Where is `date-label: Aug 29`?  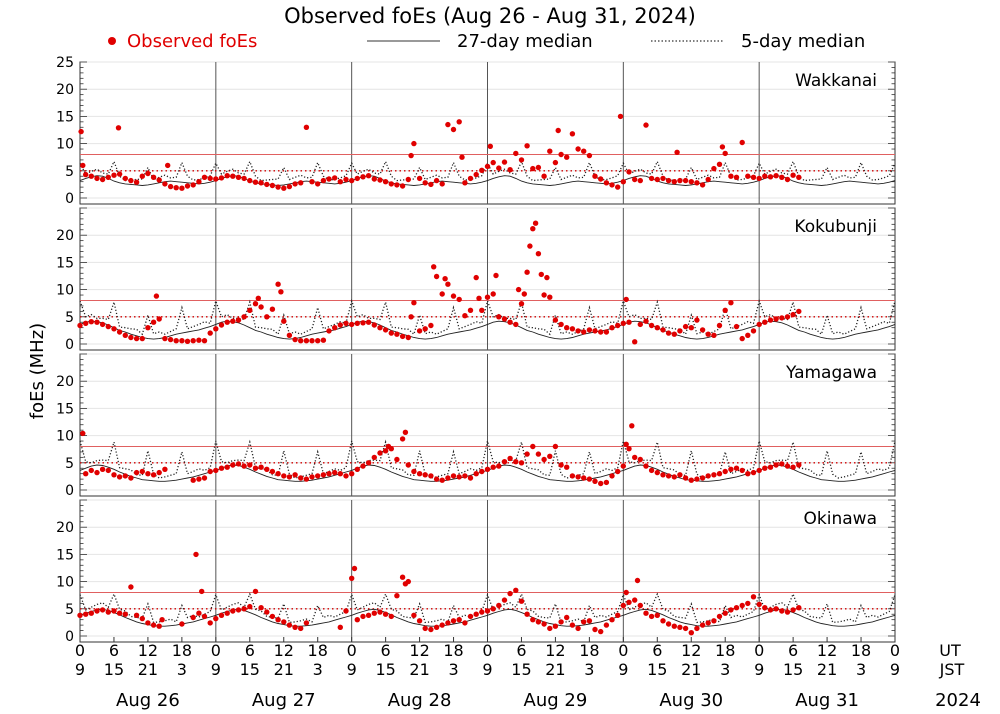 date-label: Aug 29 is located at coordinates (556, 700).